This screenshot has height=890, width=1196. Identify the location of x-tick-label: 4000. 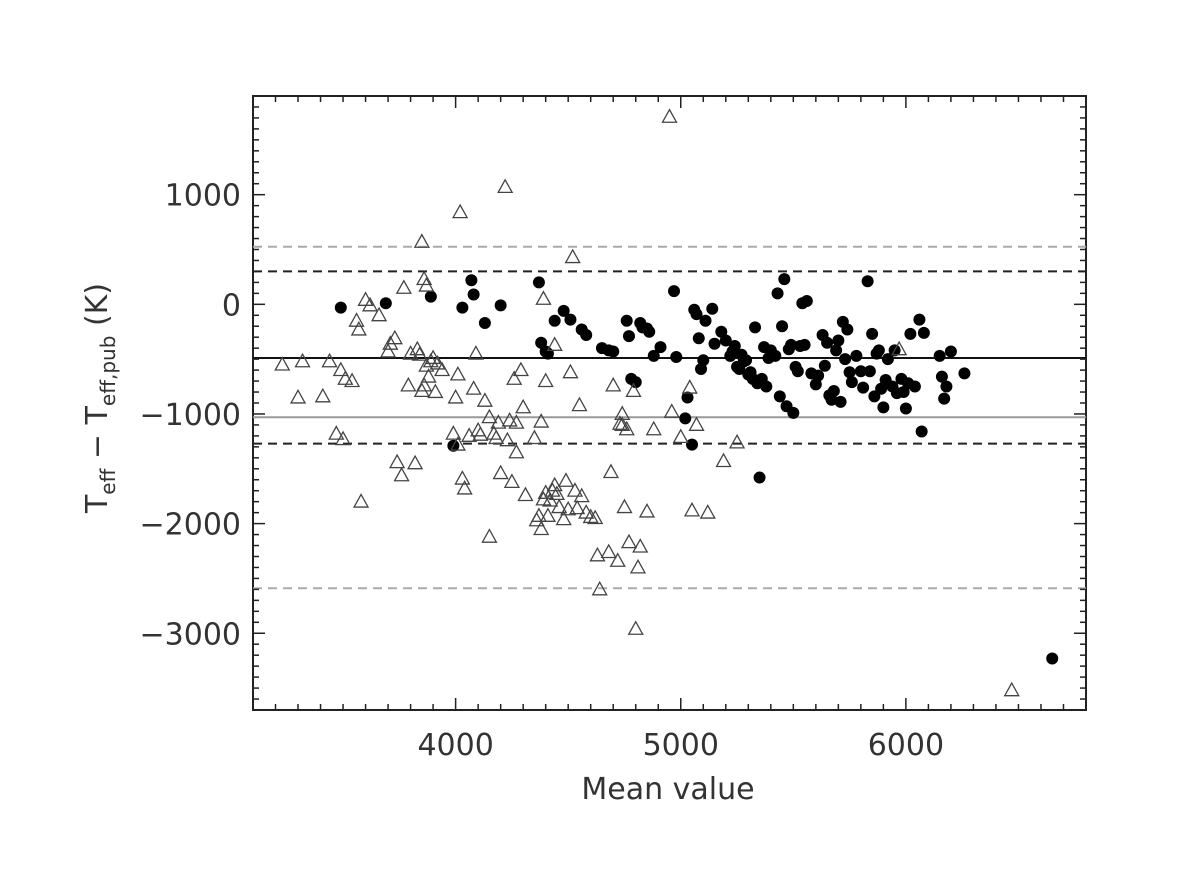
(455, 745).